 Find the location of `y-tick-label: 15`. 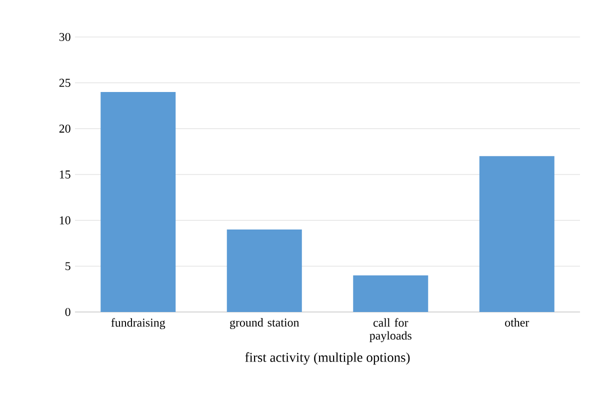

y-tick-label: 15 is located at coordinates (65, 174).